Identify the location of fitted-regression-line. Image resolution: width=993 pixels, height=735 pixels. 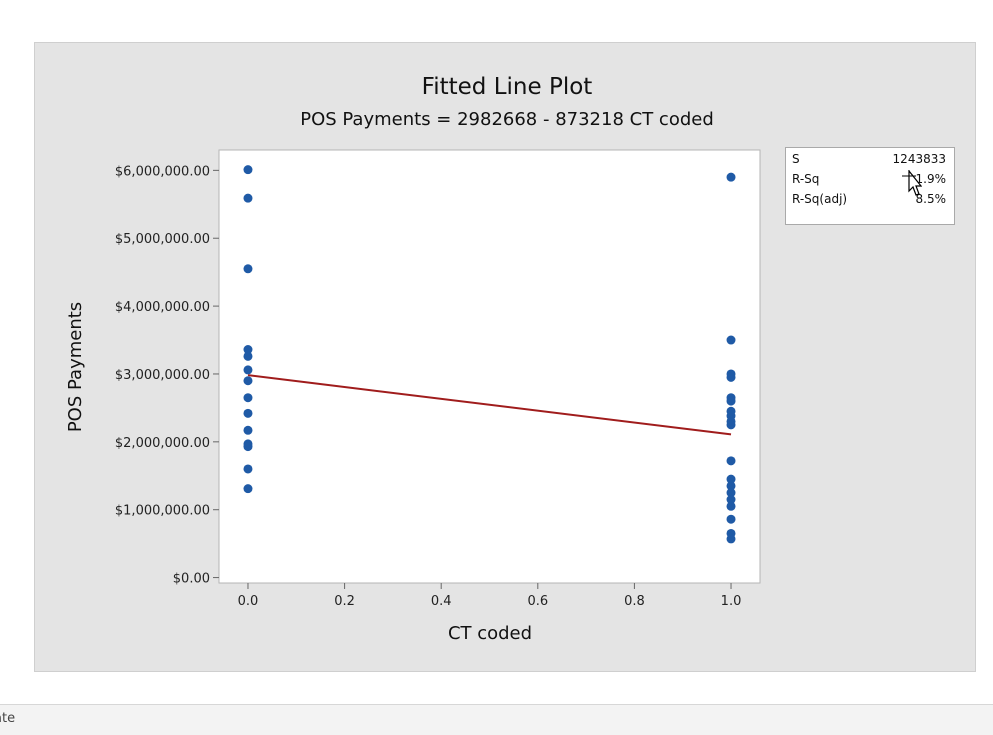
(489, 405).